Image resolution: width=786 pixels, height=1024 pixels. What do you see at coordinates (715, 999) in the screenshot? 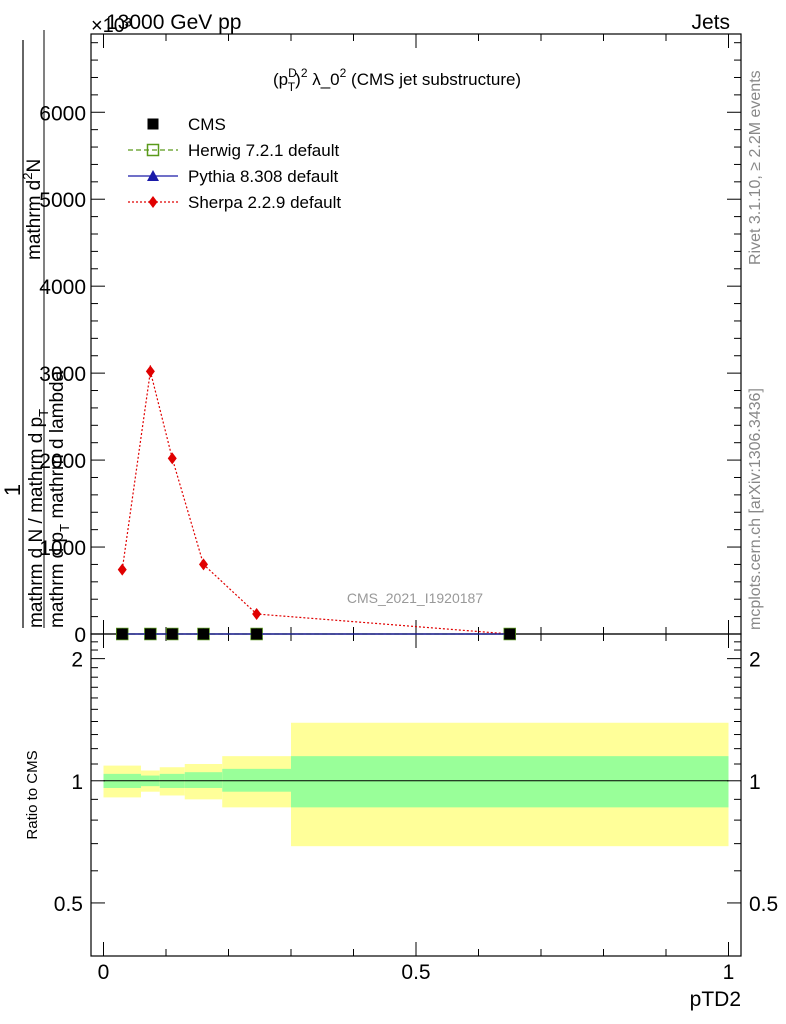
I see `x-axis-label: pTD2` at bounding box center [715, 999].